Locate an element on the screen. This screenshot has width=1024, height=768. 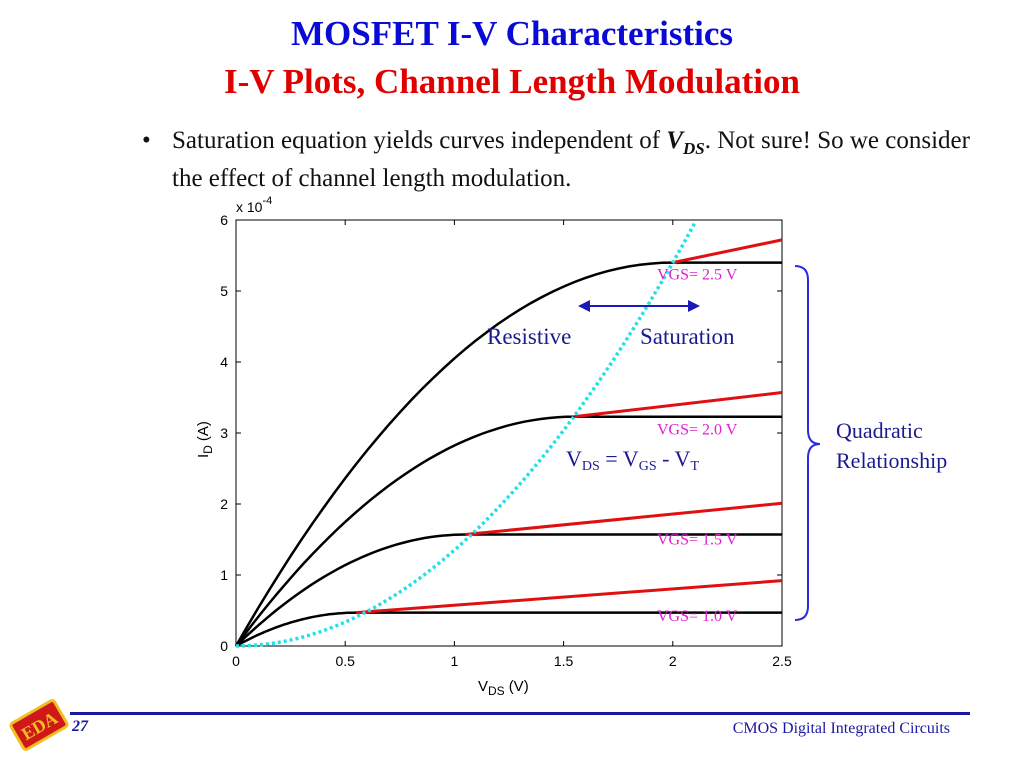
y-tick-label: 0 is located at coordinates (224, 646).